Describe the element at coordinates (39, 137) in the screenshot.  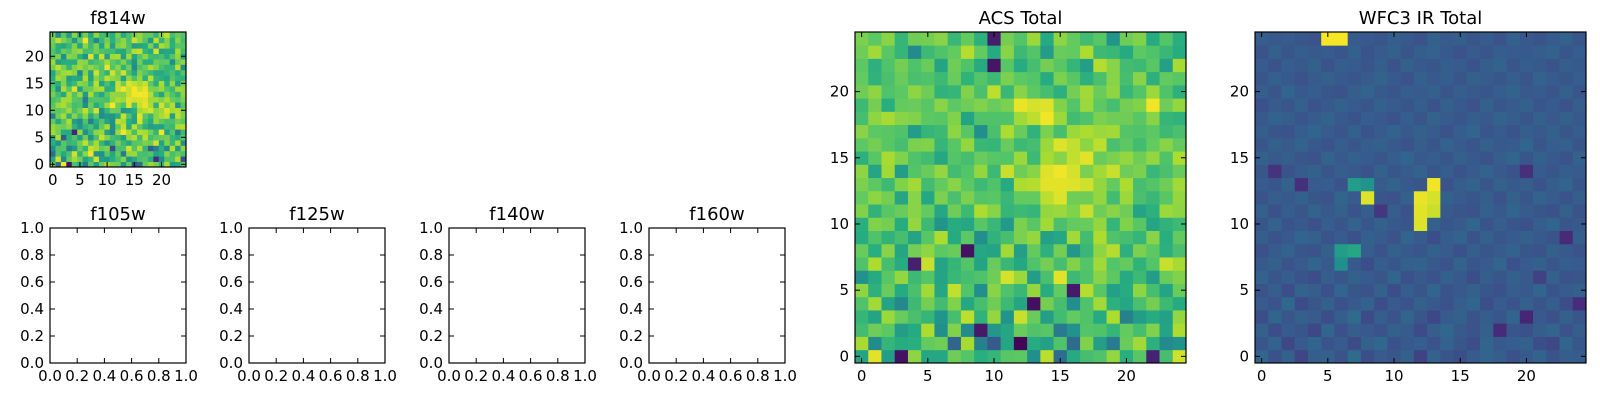
I see `y-tick-label: 5` at that location.